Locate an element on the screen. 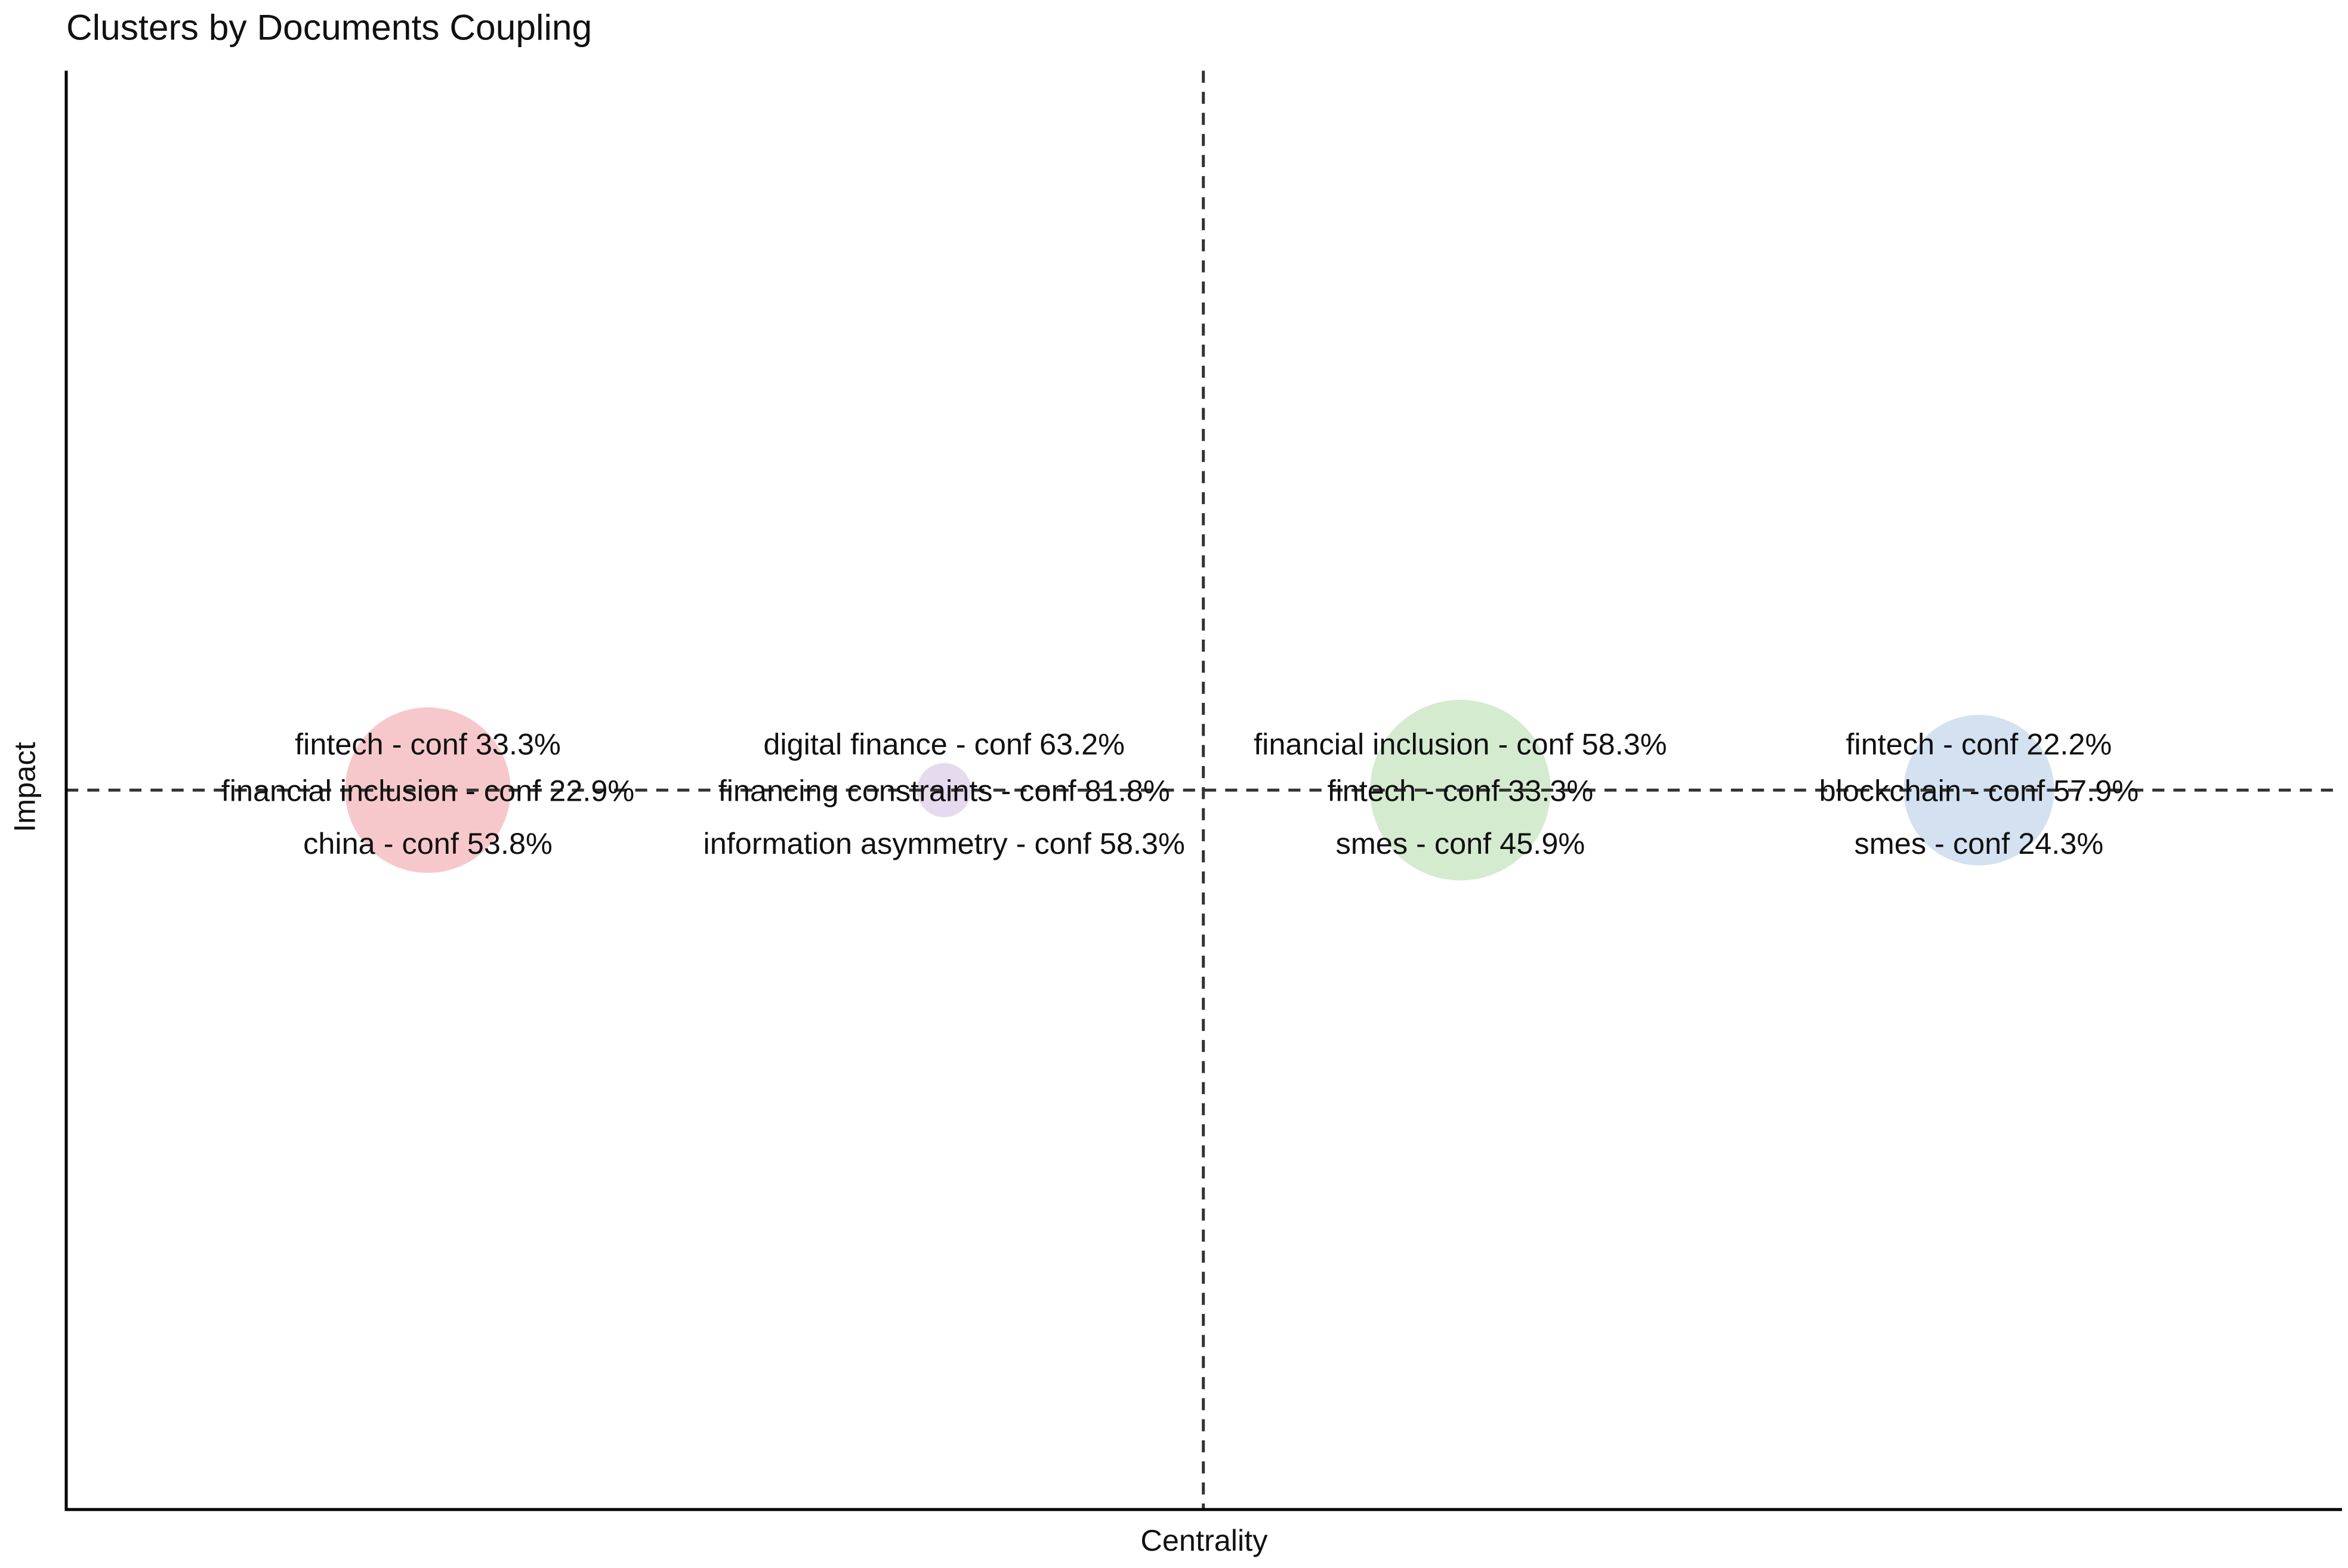  cluster-label: financial inclusion - conf 58.3% is located at coordinates (1460, 744).